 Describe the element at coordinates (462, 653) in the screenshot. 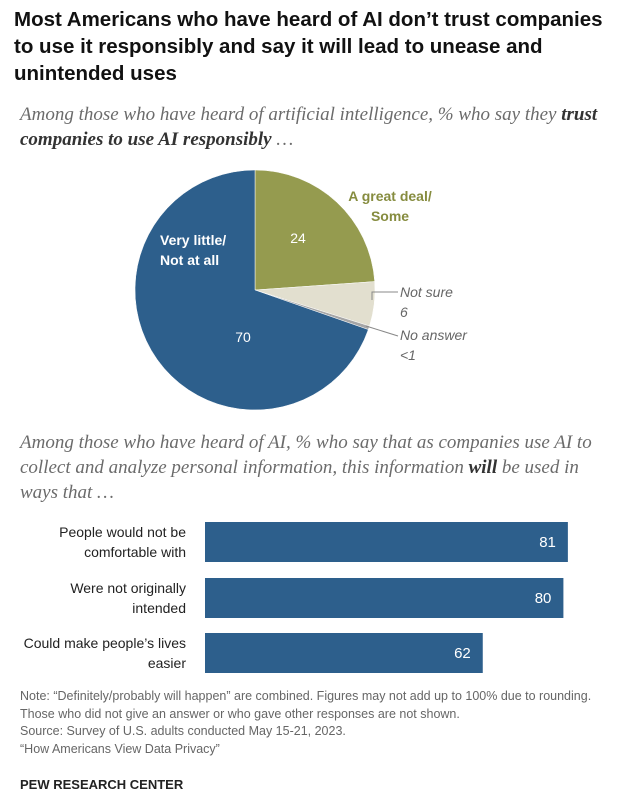

I see `value-label: 62` at that location.